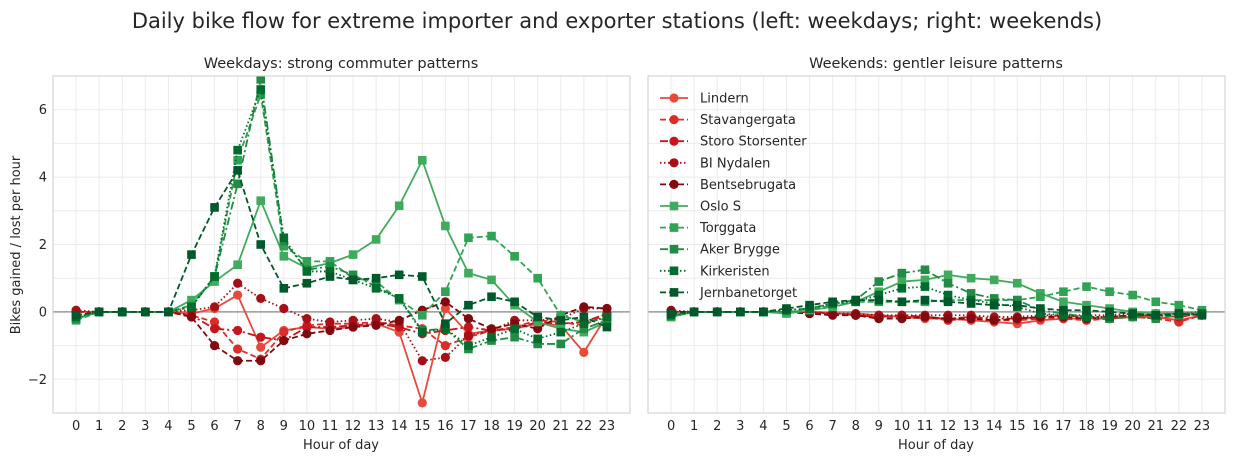 The height and width of the screenshot is (462, 1235). What do you see at coordinates (1017, 426) in the screenshot?
I see `x-tick-label: 15` at bounding box center [1017, 426].